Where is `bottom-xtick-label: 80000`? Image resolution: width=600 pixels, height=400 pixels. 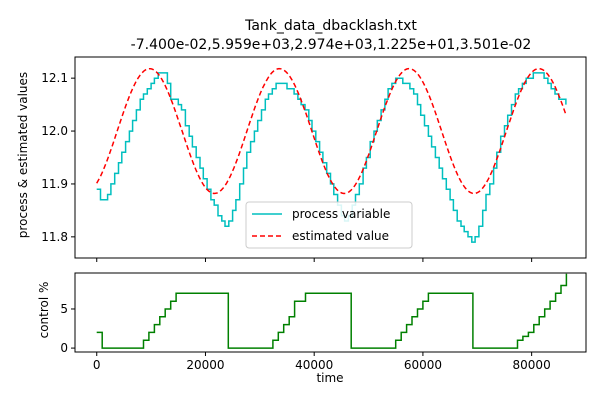
bottom-xtick-label: 80000 is located at coordinates (532, 365).